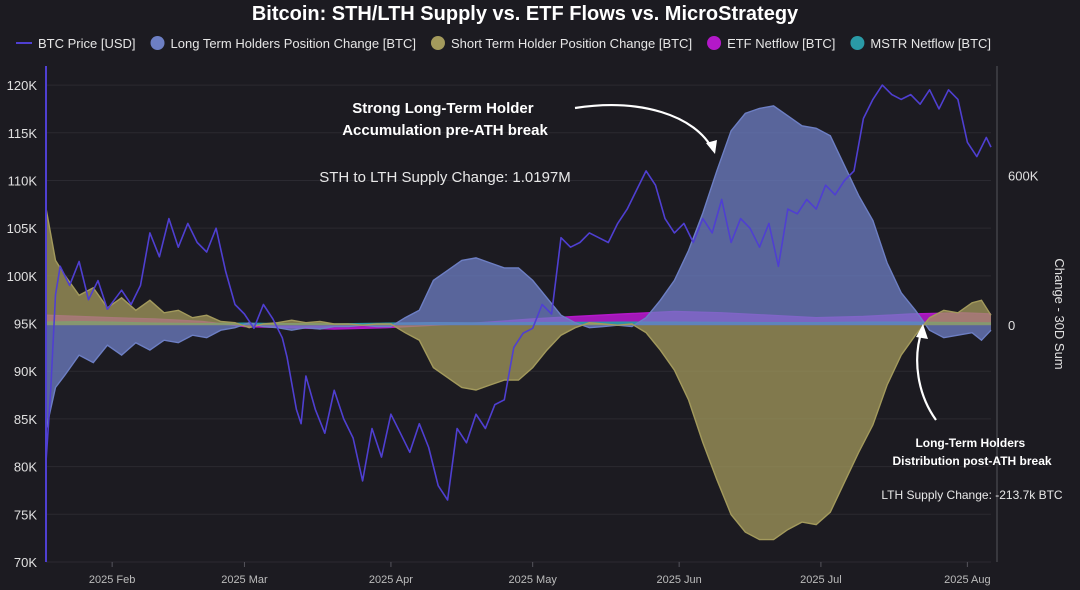  I want to click on y-left-tick-label: 110K, so click(23, 180).